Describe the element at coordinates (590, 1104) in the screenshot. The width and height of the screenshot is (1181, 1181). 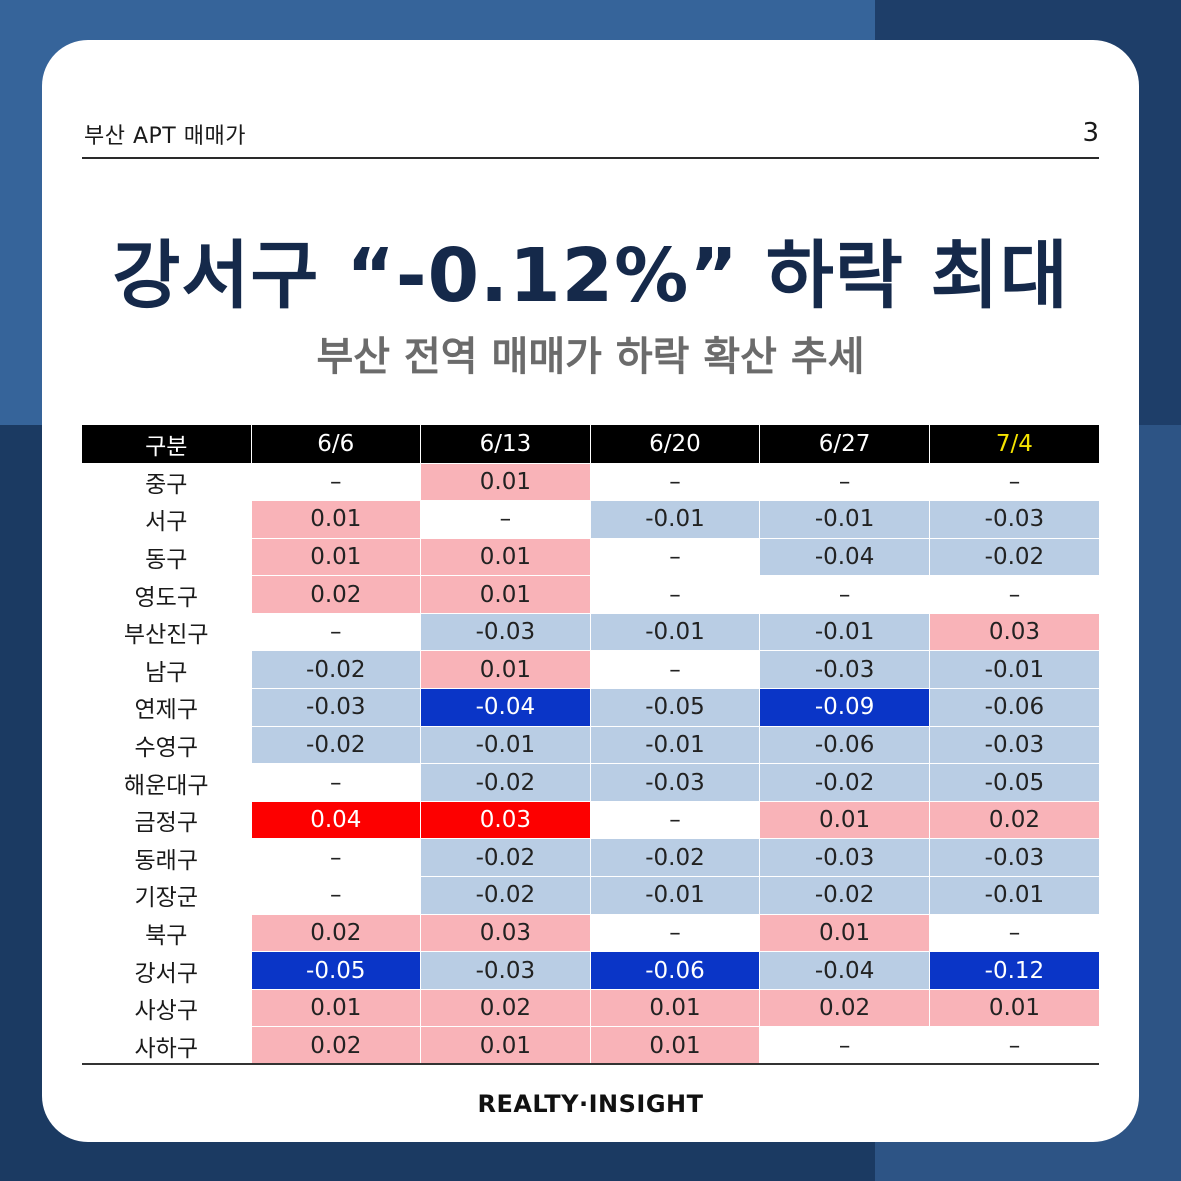
I see `brand-logo-text: REALTY·INSIGHT` at that location.